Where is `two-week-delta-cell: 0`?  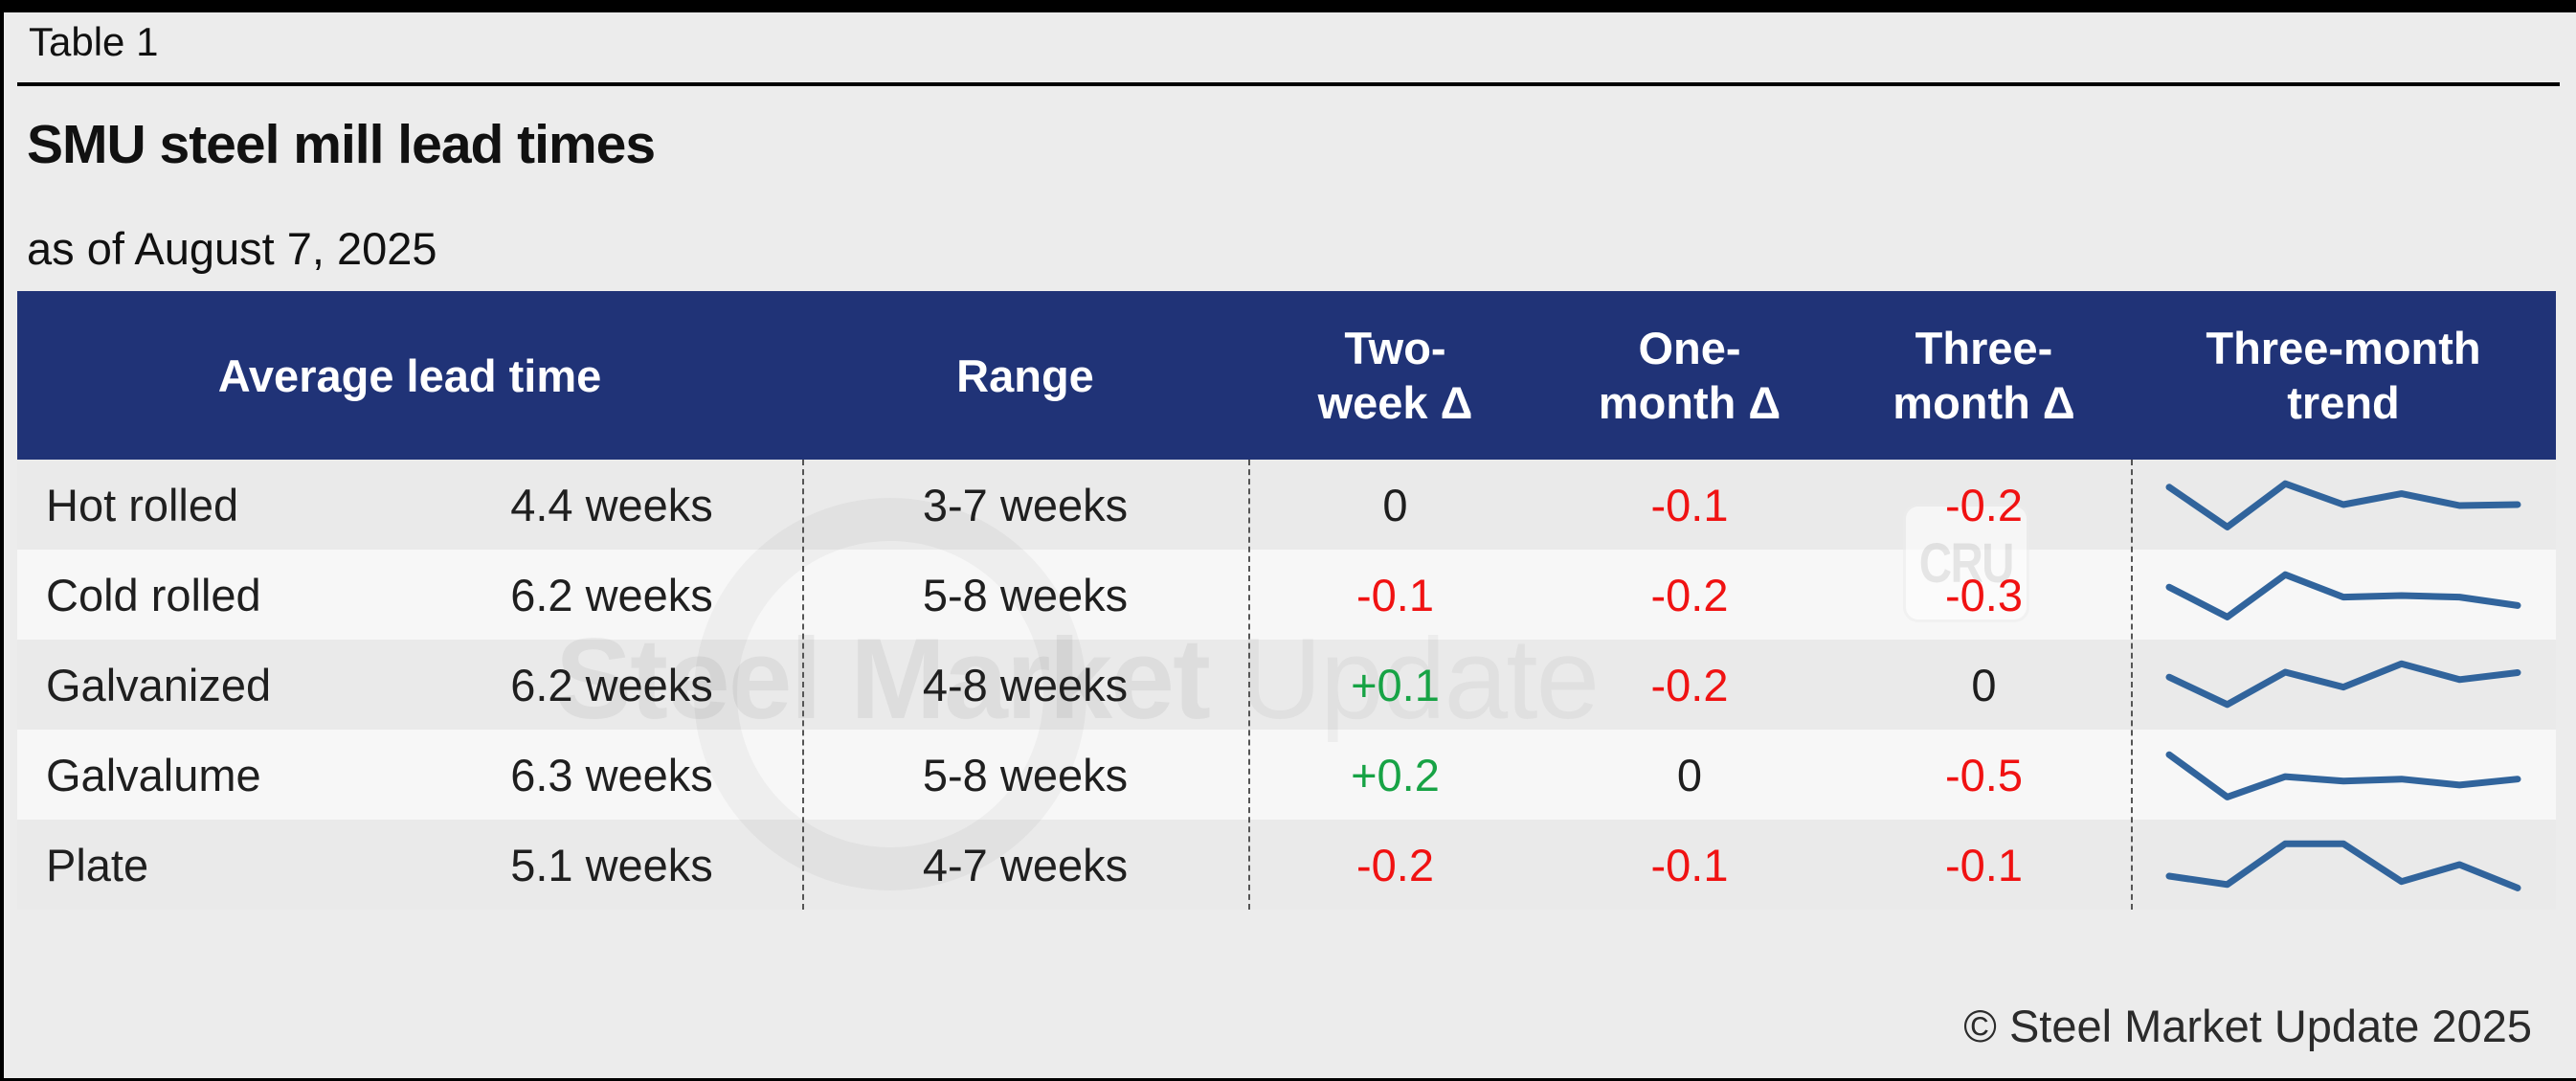 two-week-delta-cell: 0 is located at coordinates (1395, 505).